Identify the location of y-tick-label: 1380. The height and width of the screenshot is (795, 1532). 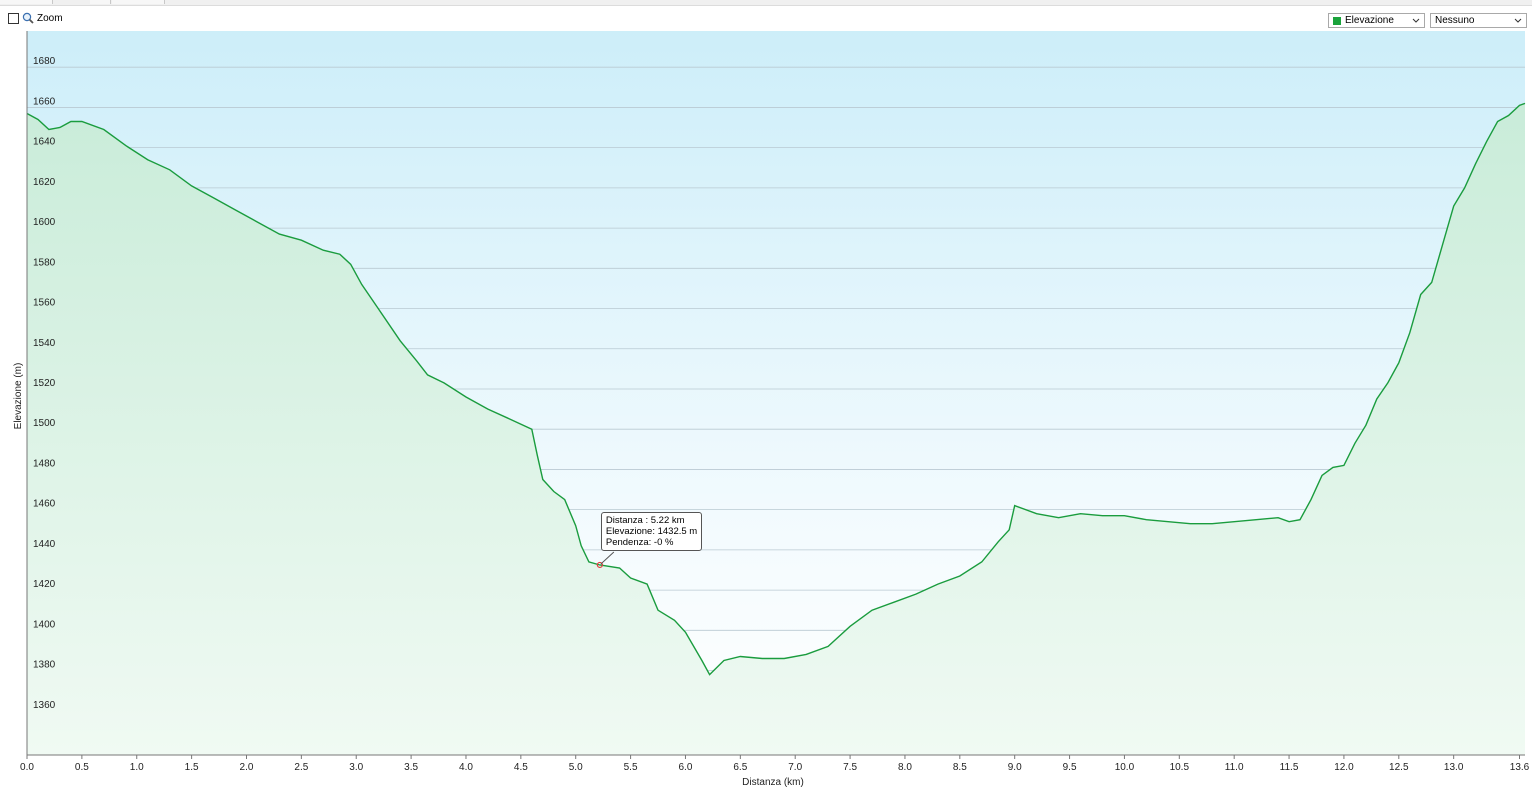
(44, 665).